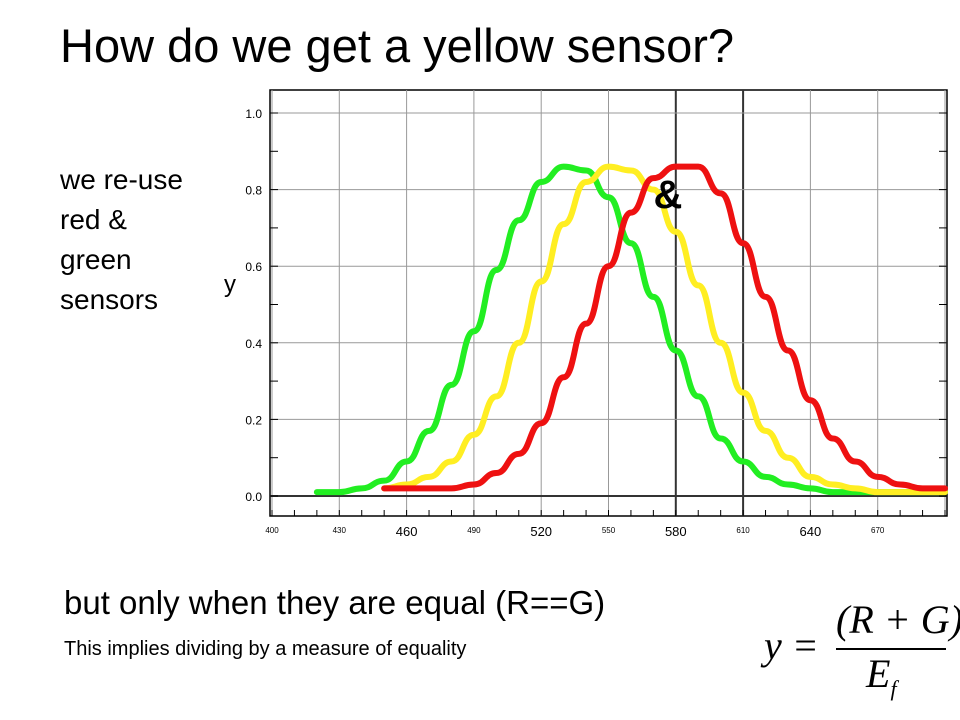  I want to click on y-tick-label: 1.0, so click(253, 114).